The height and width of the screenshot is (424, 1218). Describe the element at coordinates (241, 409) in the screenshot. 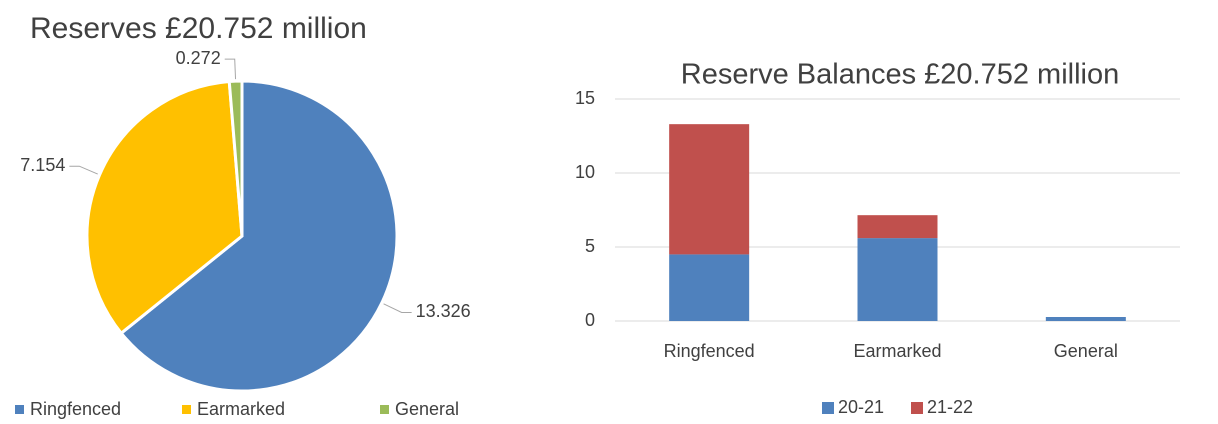

I see `legend-label: Earmarked` at that location.